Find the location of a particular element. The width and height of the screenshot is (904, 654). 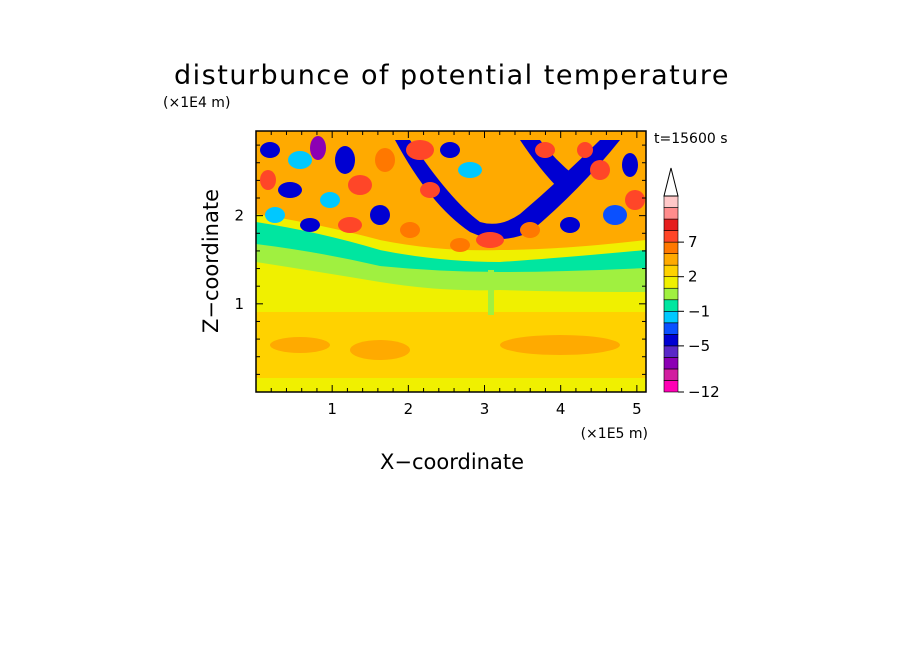

colorbar-tick-label: 2 is located at coordinates (693, 277).